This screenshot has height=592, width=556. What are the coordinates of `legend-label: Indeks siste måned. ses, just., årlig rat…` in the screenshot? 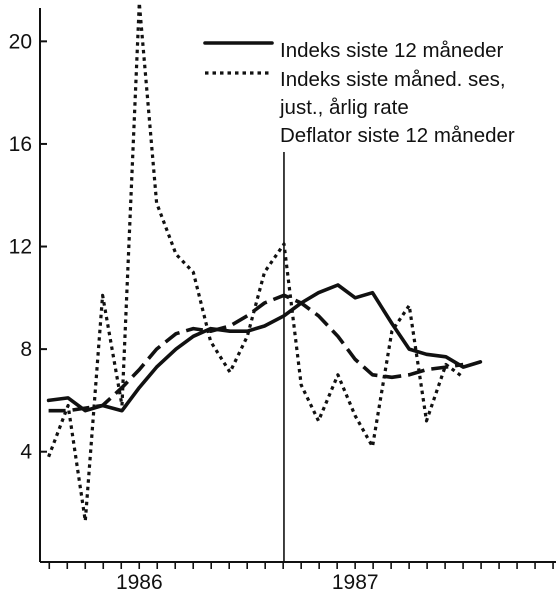 It's located at (392, 93).